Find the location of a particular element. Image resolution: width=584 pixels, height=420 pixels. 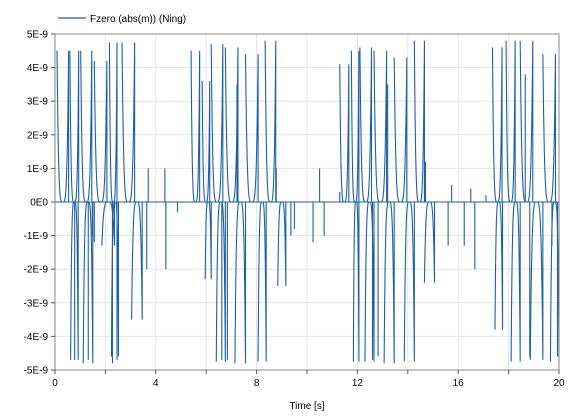

x-tick-label: 4 is located at coordinates (156, 383).